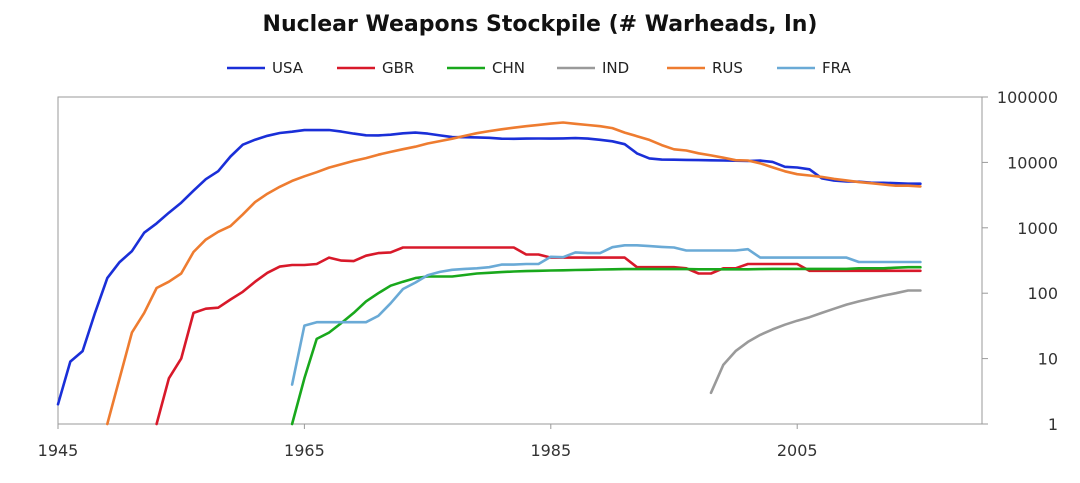  I want to click on x-tick-label: 1945, so click(58, 450).